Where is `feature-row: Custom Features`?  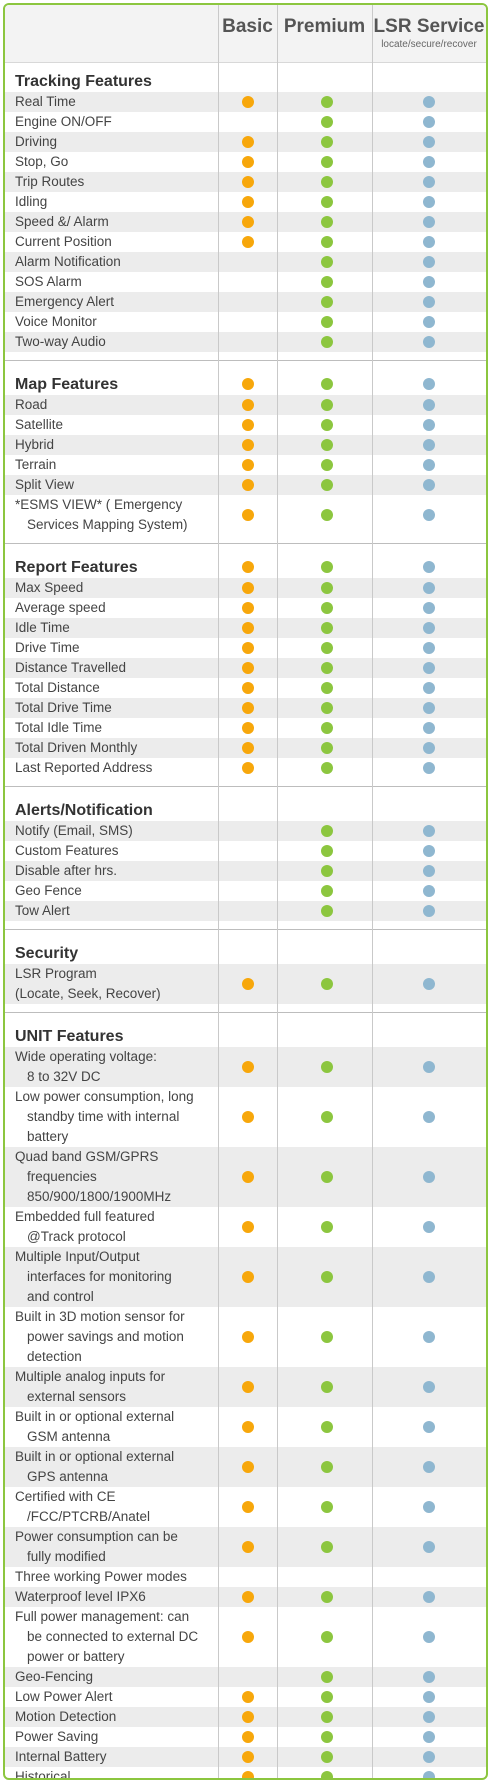 feature-row: Custom Features is located at coordinates (245, 851).